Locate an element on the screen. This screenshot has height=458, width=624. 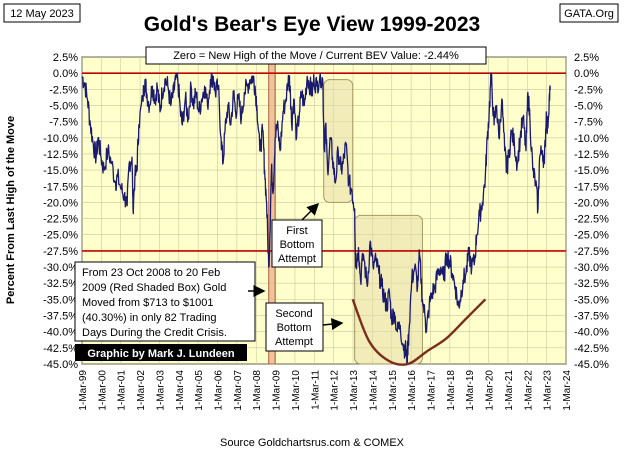
y-tick-label-right: -32.5% is located at coordinates (591, 284).